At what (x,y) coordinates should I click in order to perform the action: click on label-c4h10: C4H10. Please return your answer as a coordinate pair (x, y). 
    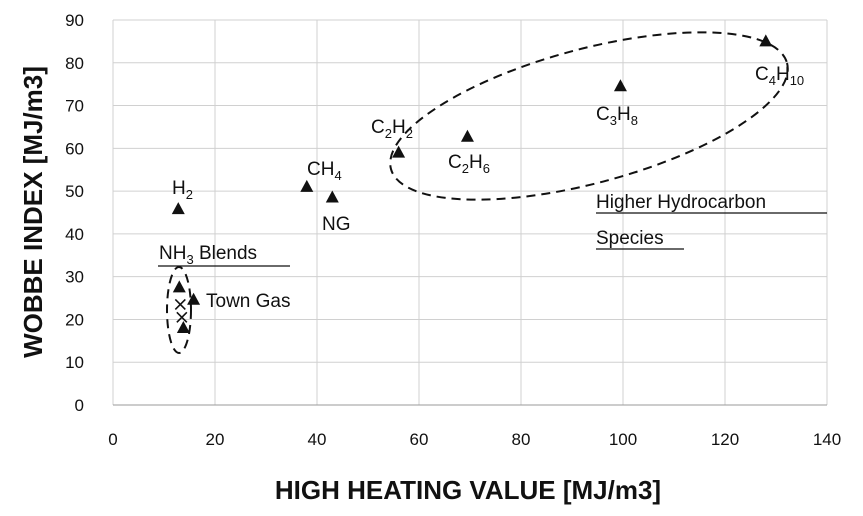
    Looking at the image, I should click on (779, 76).